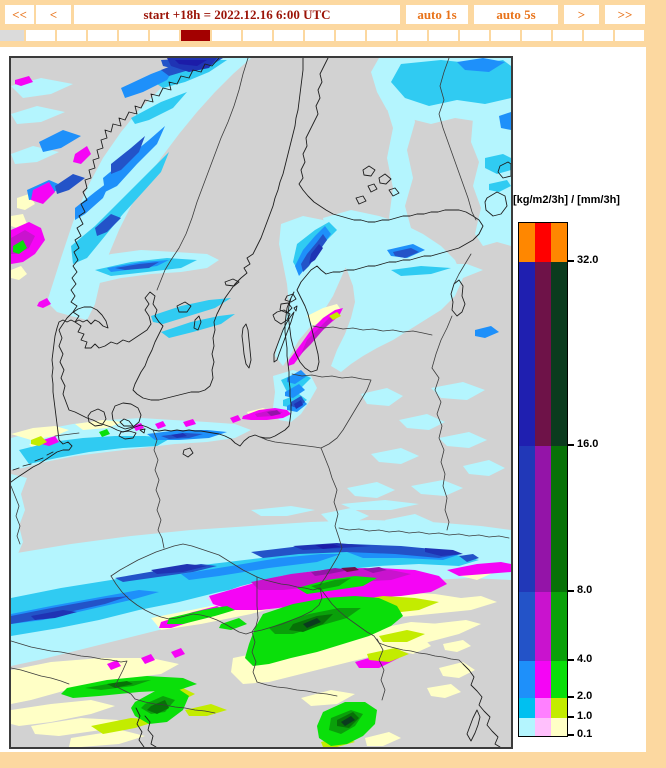 The width and height of the screenshot is (666, 768). What do you see at coordinates (588, 260) in the screenshot?
I see `legend-tick-label: 32.0` at bounding box center [588, 260].